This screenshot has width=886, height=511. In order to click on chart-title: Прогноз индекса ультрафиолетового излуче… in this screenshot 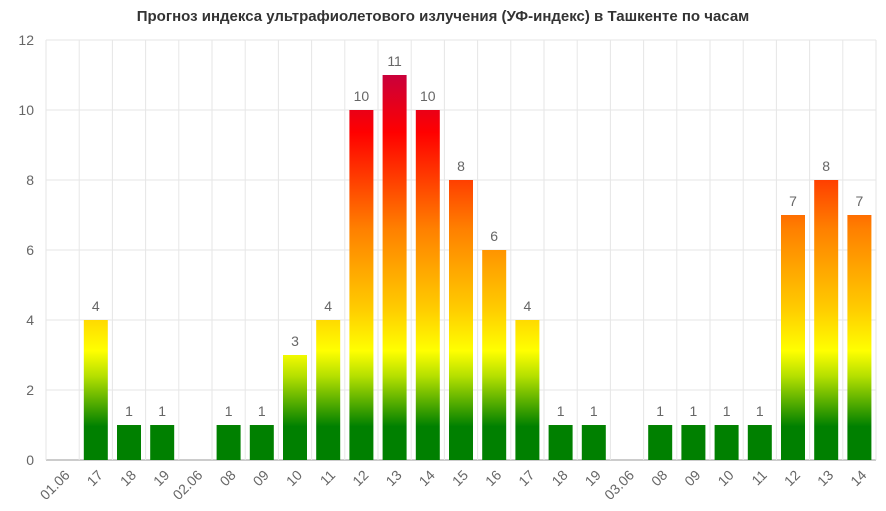, I will do `click(443, 16)`.